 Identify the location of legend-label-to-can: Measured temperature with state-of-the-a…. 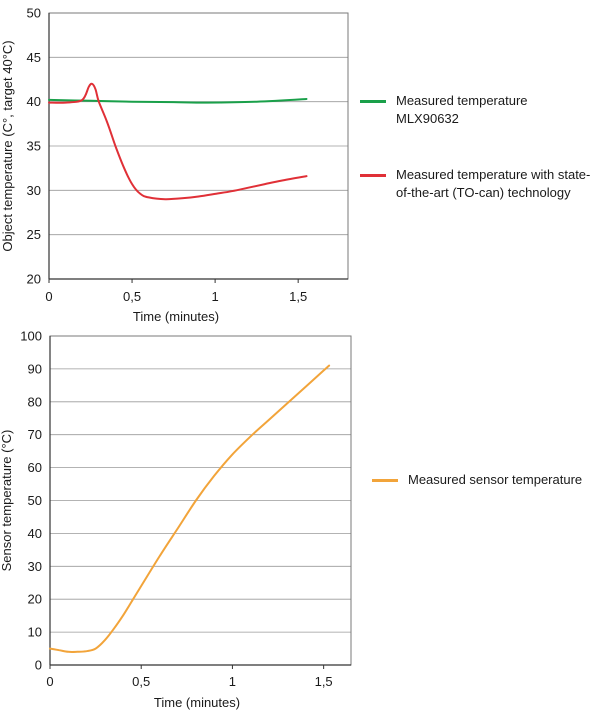
(493, 183).